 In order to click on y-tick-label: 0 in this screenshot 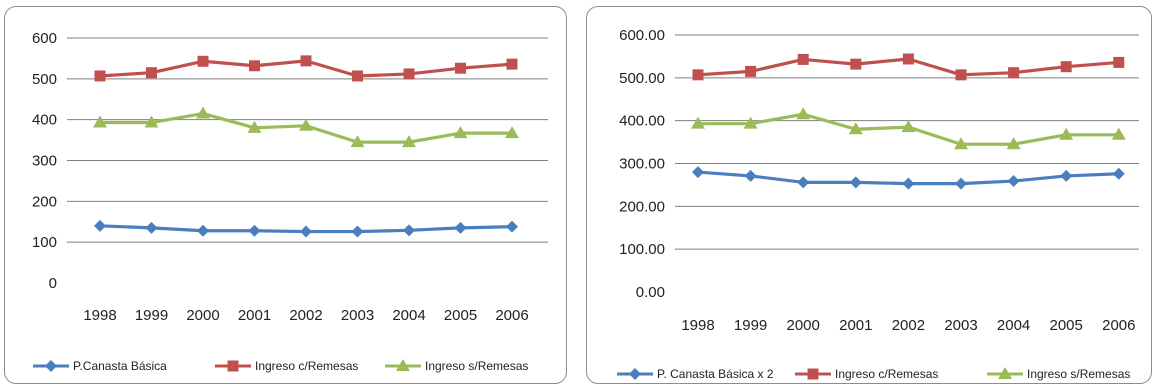, I will do `click(53, 283)`.